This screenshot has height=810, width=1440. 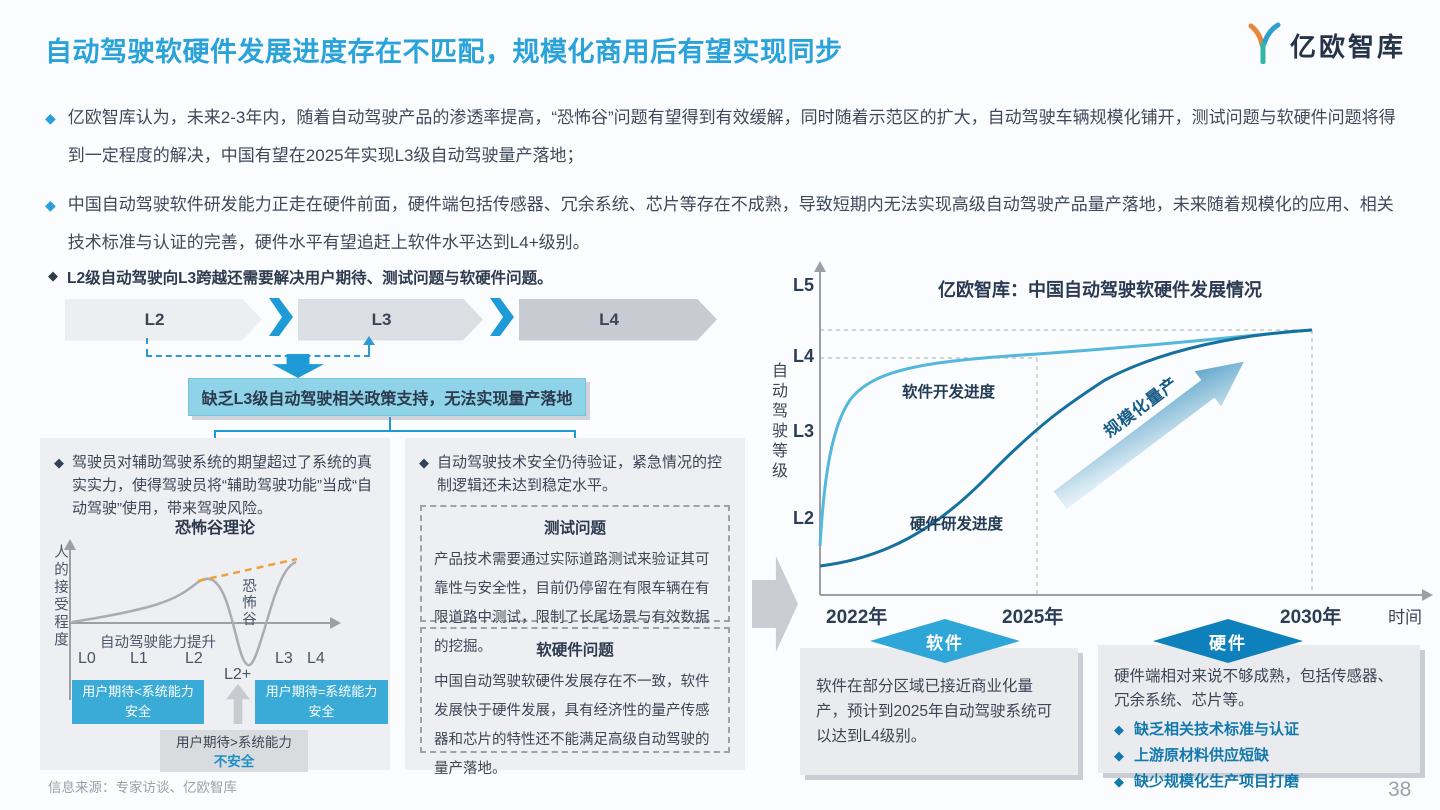 What do you see at coordinates (316, 658) in the screenshot?
I see `tick-l4: L4` at bounding box center [316, 658].